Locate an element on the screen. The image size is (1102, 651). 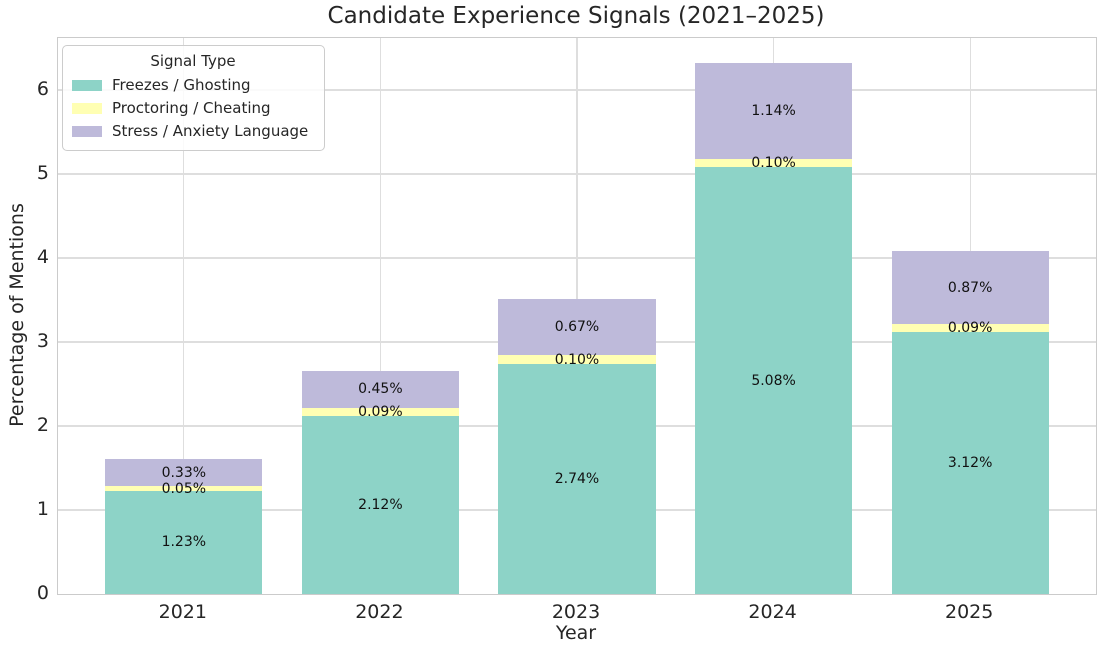
y-tick-label: 4 is located at coordinates (42, 257).